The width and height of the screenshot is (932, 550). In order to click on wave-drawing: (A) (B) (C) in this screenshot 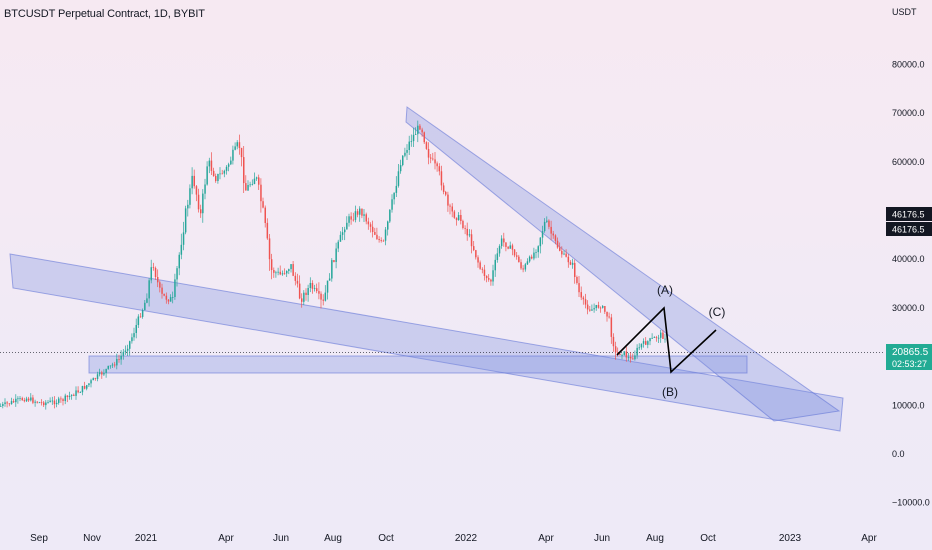, I will do `click(670, 341)`.